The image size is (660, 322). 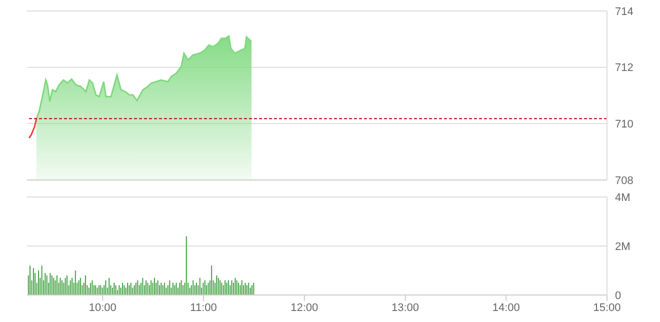 What do you see at coordinates (33, 128) in the screenshot?
I see `line-series` at bounding box center [33, 128].